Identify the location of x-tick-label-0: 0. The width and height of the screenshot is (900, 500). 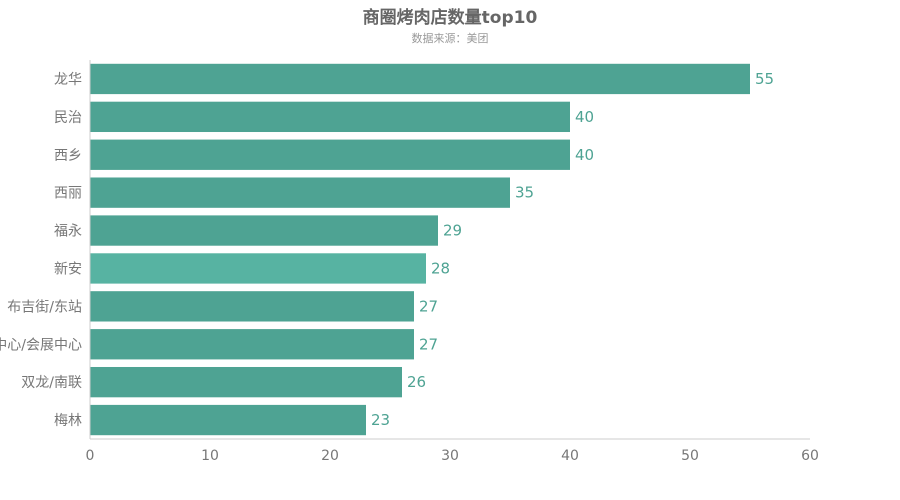
(90, 456).